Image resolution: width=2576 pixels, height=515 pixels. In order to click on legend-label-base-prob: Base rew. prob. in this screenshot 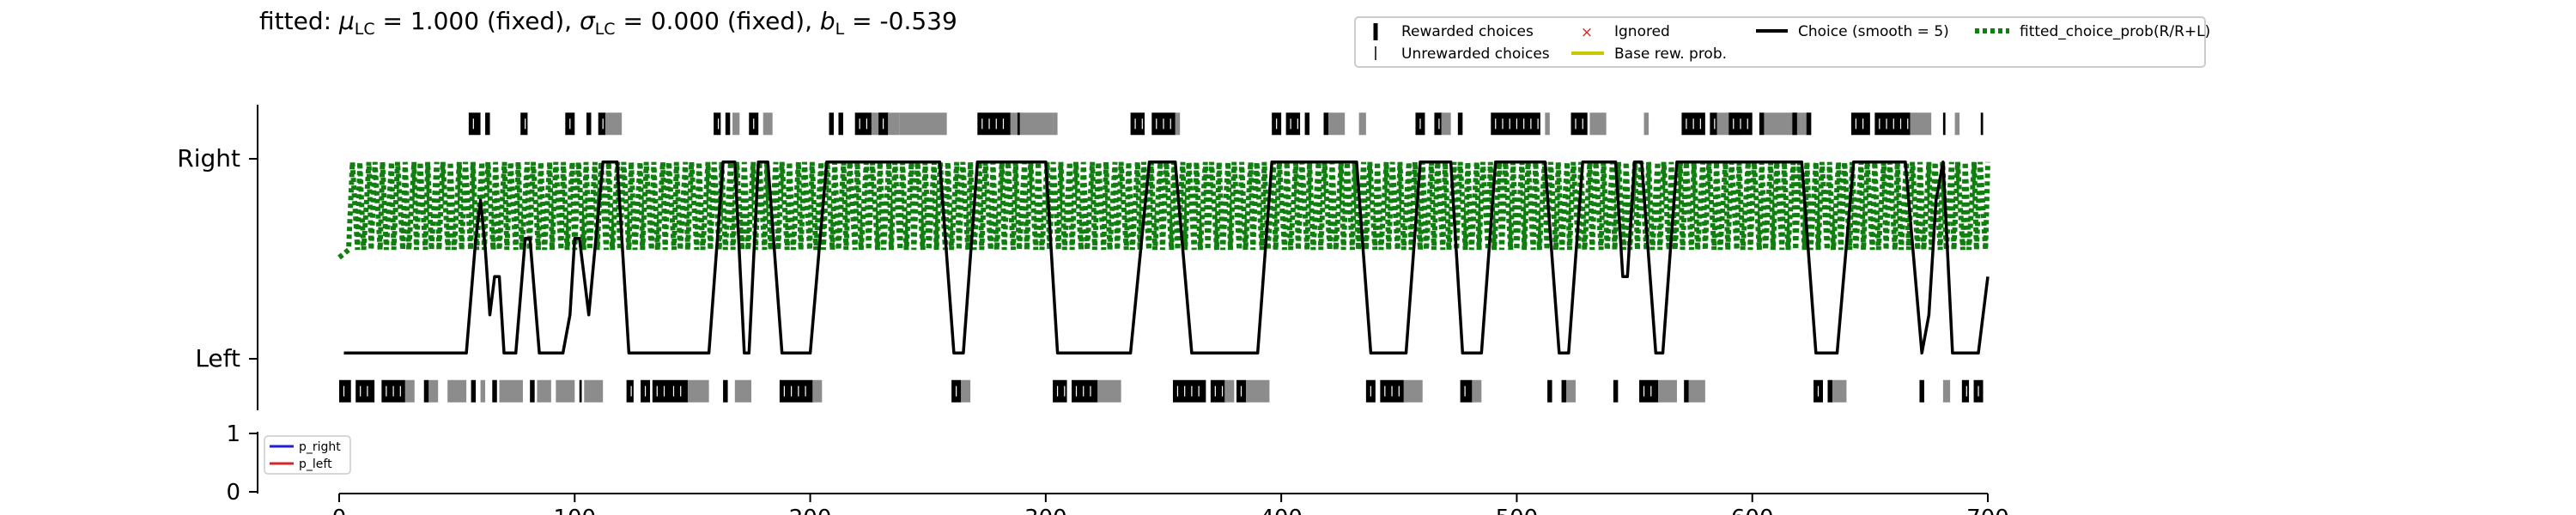, I will do `click(1671, 54)`.